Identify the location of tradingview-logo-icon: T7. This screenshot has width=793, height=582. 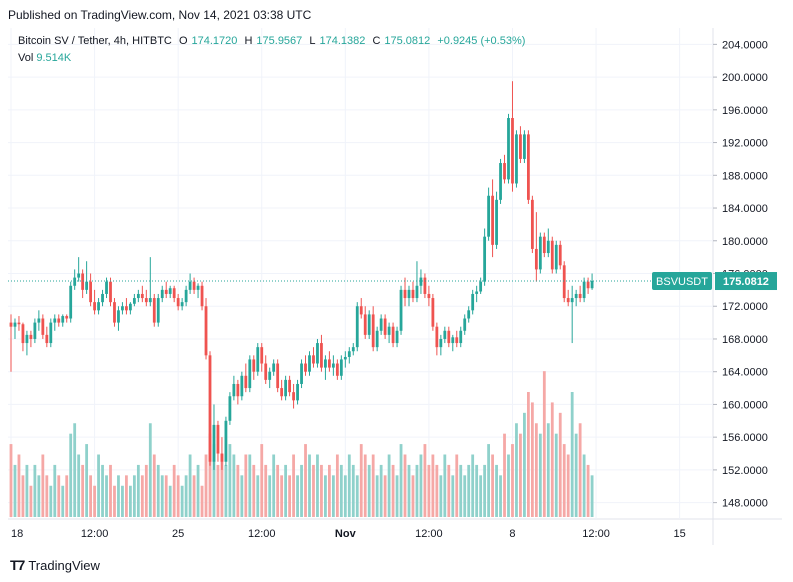
(17, 565).